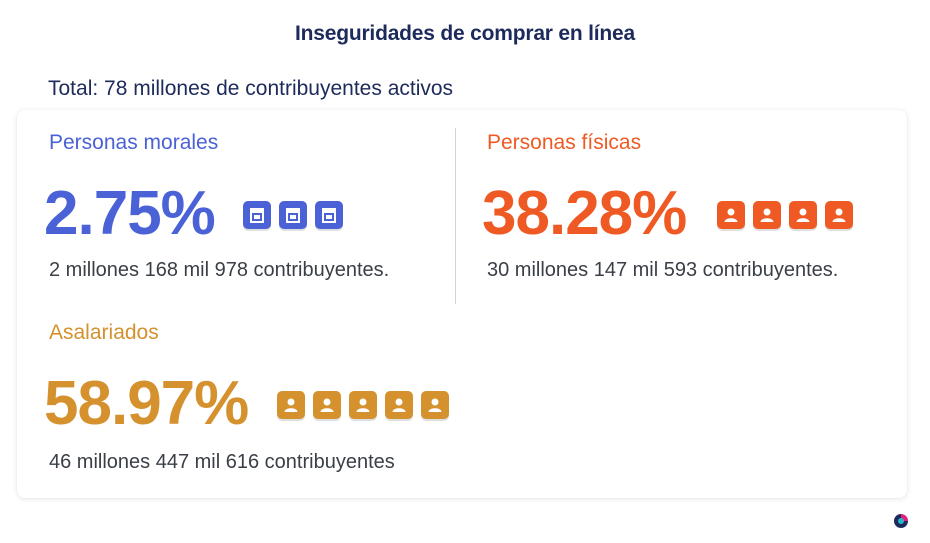  What do you see at coordinates (464, 33) in the screenshot?
I see `page-title: Inseguridades de comprar en línea` at bounding box center [464, 33].